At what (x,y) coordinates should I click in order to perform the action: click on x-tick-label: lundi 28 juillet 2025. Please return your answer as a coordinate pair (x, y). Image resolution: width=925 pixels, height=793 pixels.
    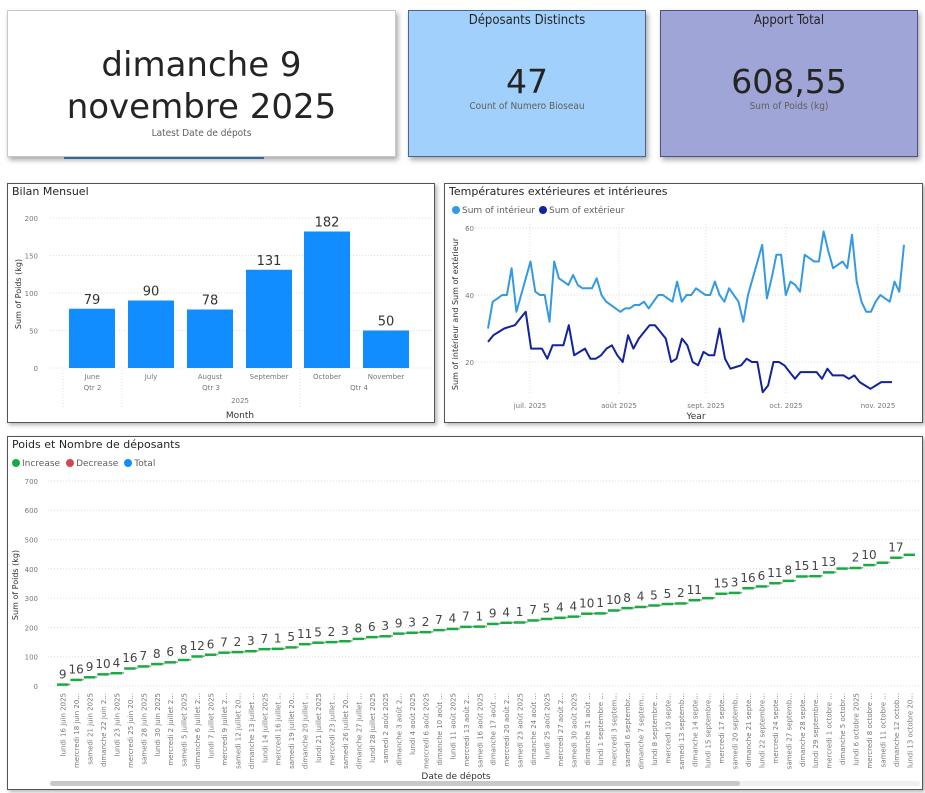
    Looking at the image, I should click on (373, 728).